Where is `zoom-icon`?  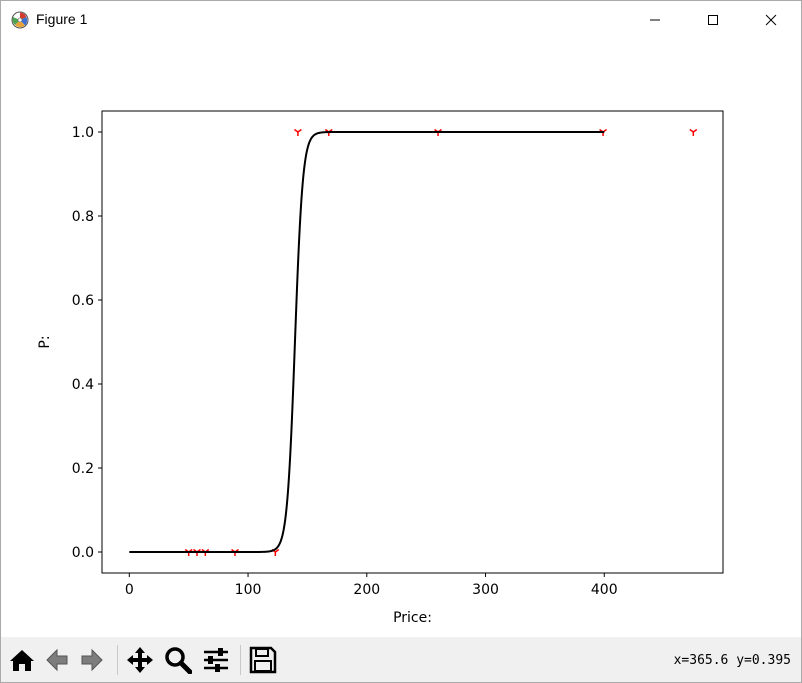 zoom-icon is located at coordinates (178, 660).